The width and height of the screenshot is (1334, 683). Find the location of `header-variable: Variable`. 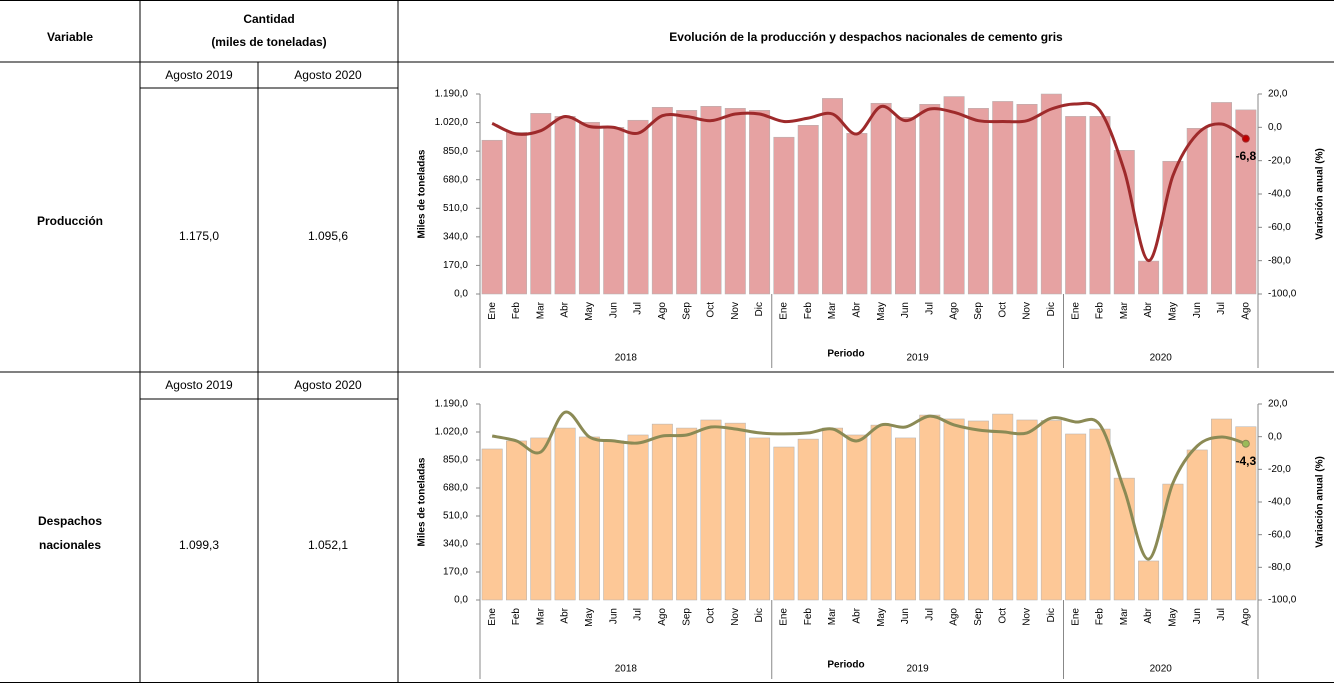

header-variable: Variable is located at coordinates (70, 37).